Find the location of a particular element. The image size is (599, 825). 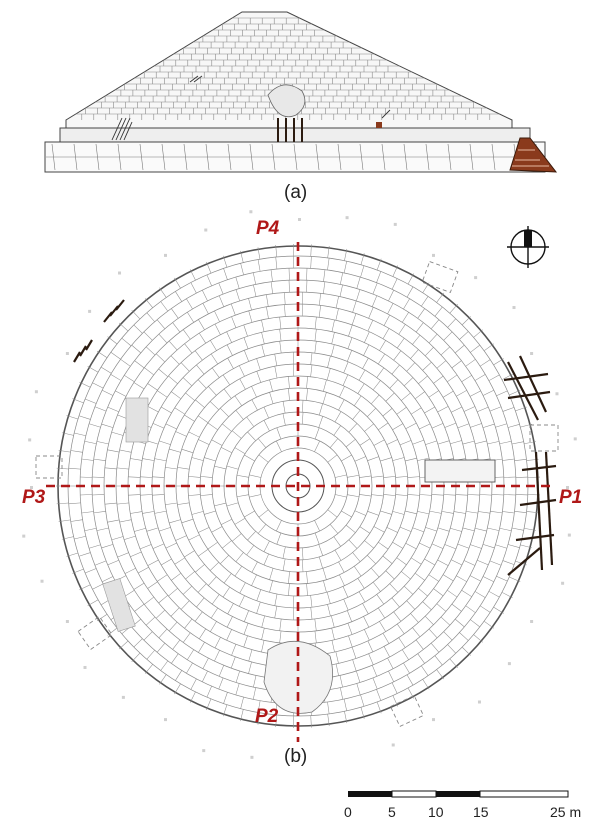

scale-tick-10: 10 is located at coordinates (436, 812).